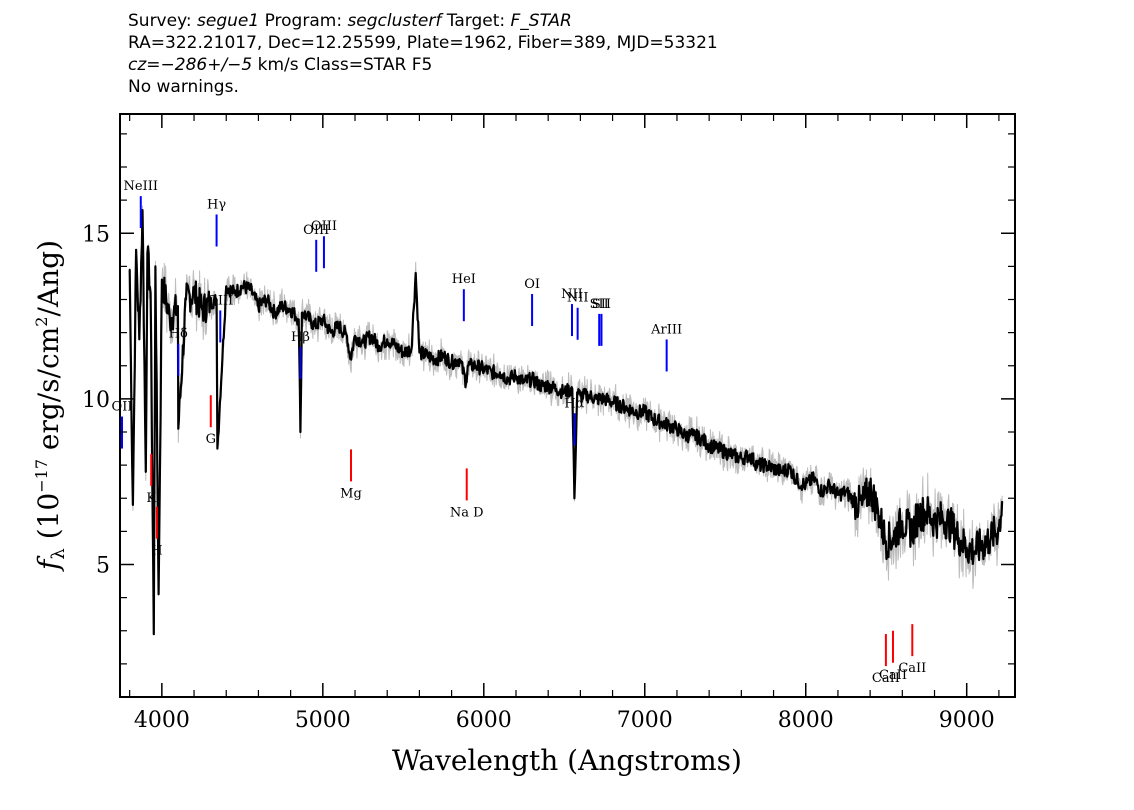 Image resolution: width=1134 pixels, height=810 pixels. What do you see at coordinates (141, 186) in the screenshot?
I see `emission-line-label: NeIII` at bounding box center [141, 186].